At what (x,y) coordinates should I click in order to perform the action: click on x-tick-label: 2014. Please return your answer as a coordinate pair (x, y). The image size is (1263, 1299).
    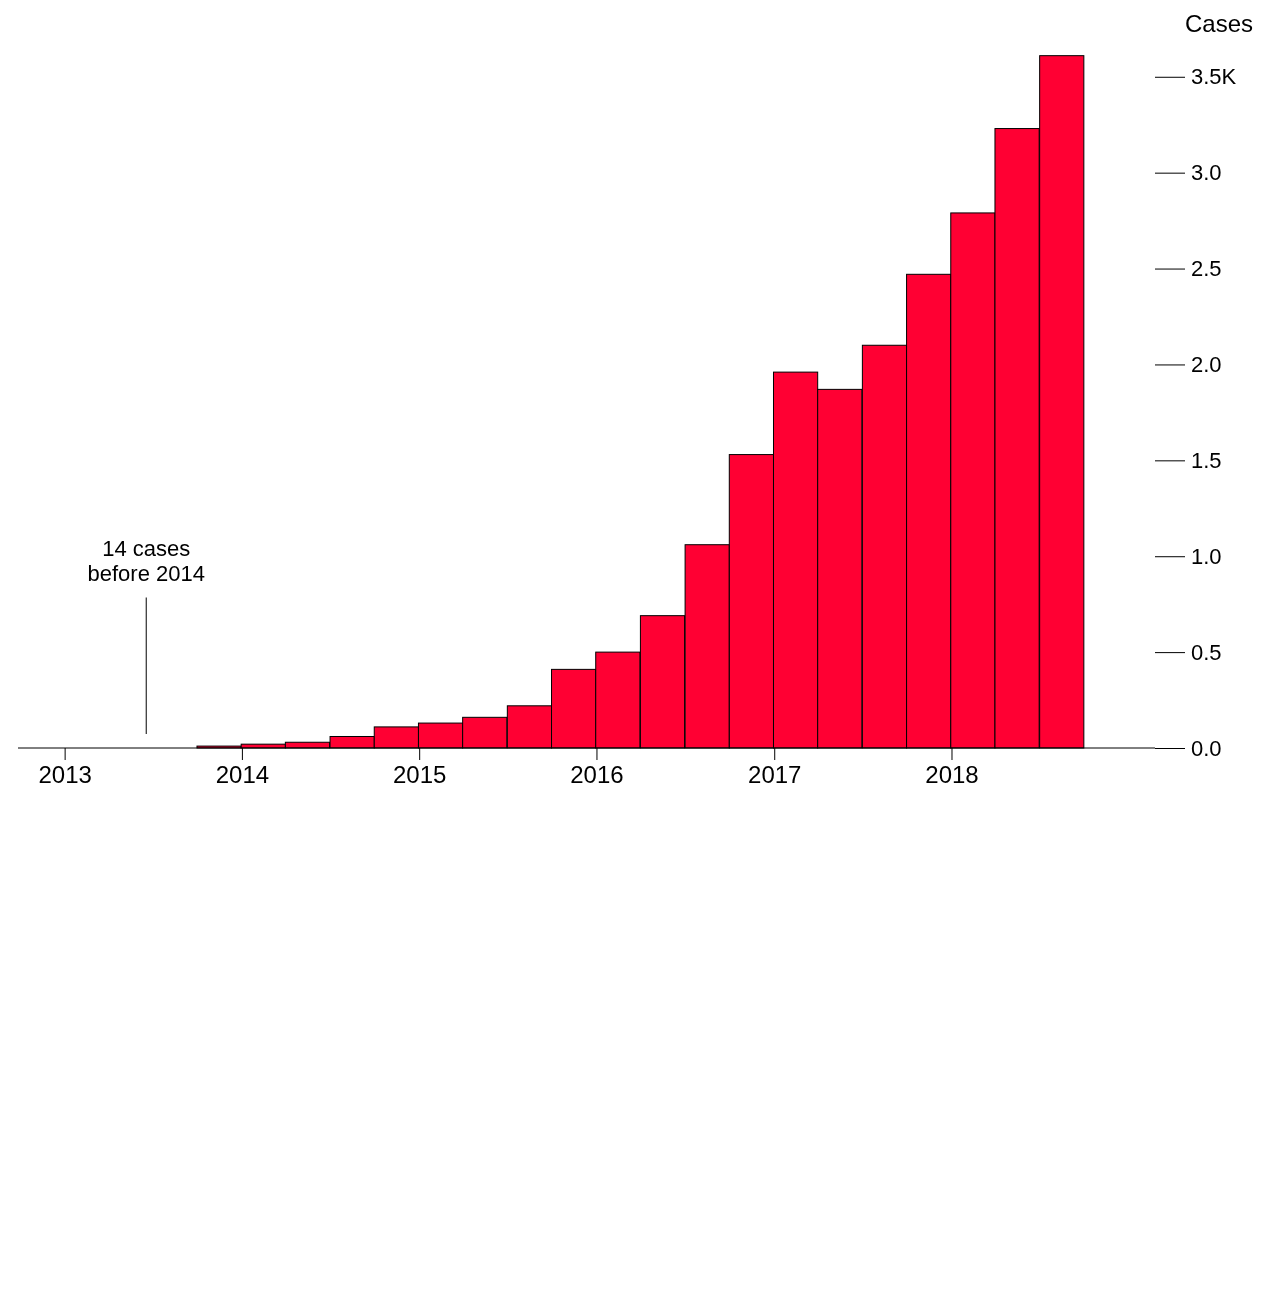
    Looking at the image, I should click on (242, 775).